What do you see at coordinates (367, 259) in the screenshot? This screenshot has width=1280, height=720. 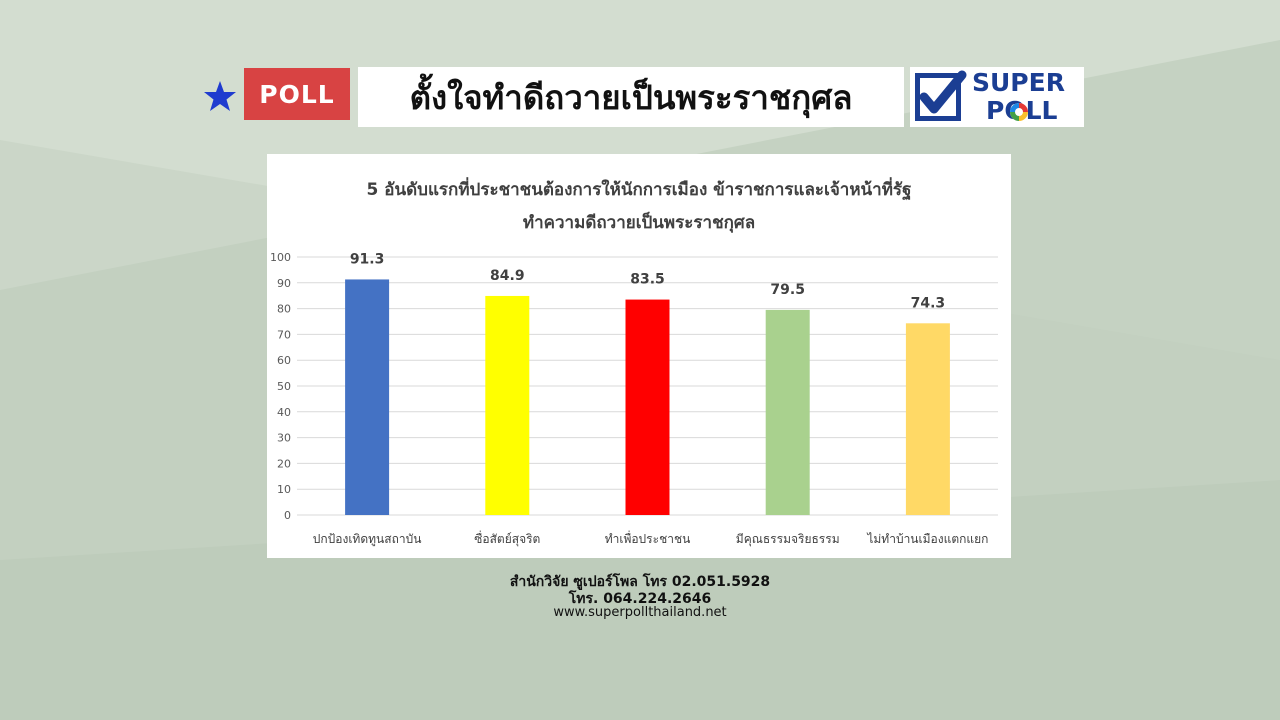 I see `data-label: 91.3` at bounding box center [367, 259].